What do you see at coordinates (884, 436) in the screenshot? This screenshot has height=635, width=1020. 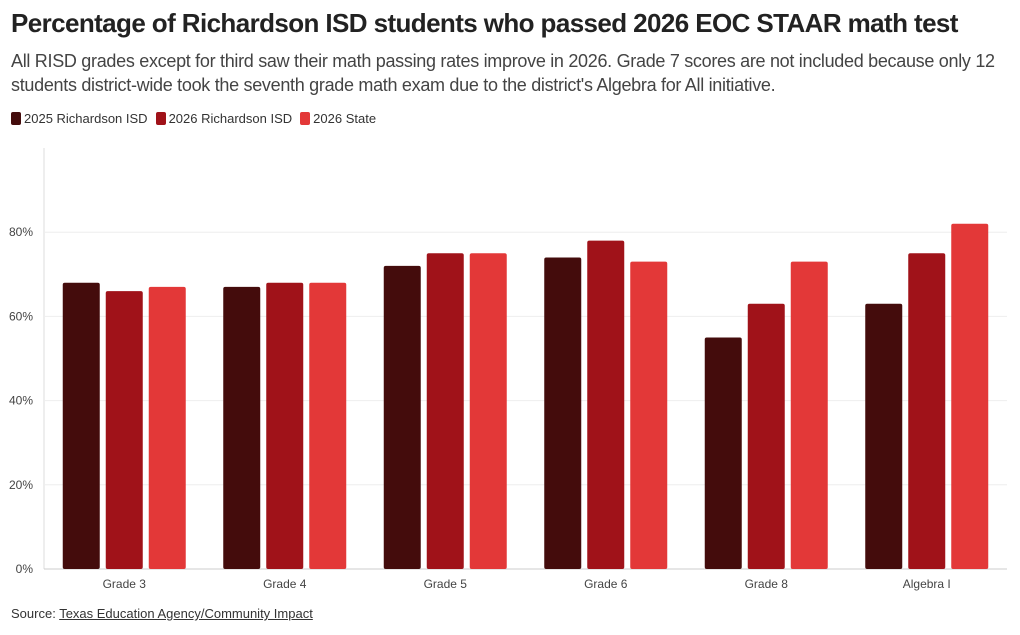 I see `bar-2025-richardson-isd-algebra-i` at bounding box center [884, 436].